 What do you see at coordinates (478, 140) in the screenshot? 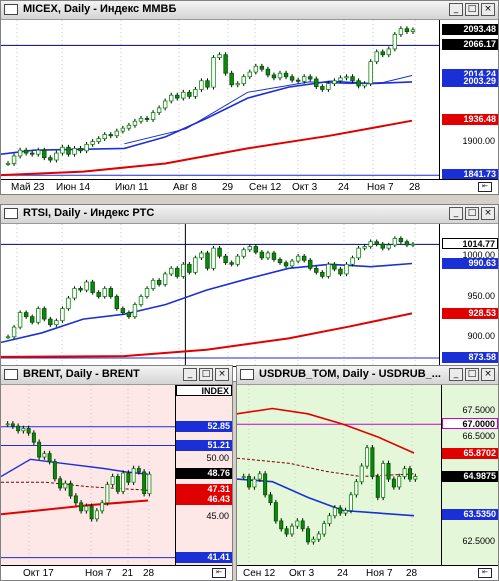
I see `price-tick-label: 1900.00` at bounding box center [478, 140].